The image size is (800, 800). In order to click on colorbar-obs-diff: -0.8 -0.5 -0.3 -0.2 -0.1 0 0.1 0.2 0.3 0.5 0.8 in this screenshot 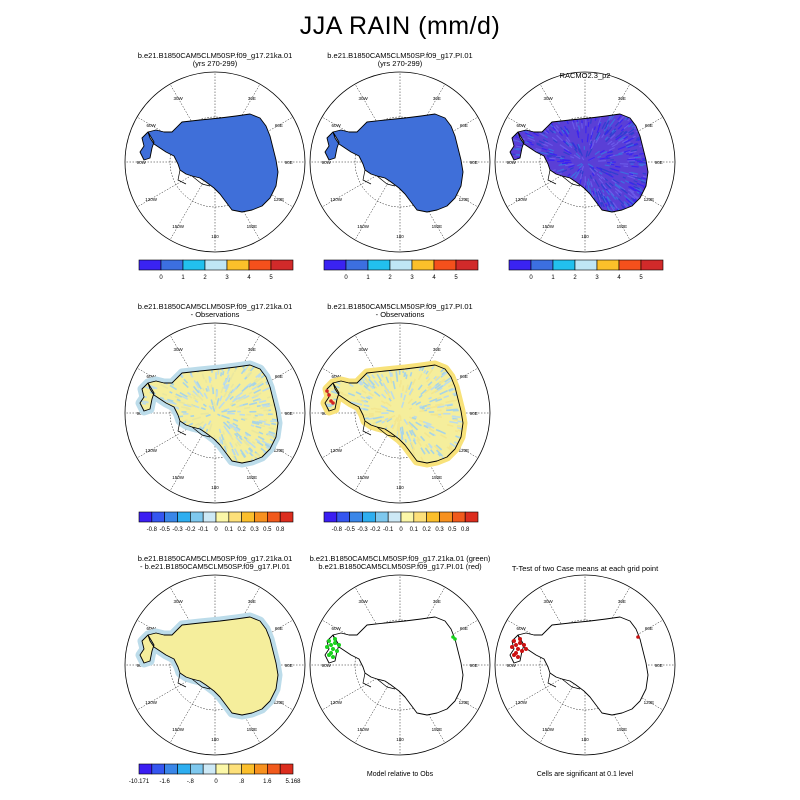, I will do `click(401, 522)`.